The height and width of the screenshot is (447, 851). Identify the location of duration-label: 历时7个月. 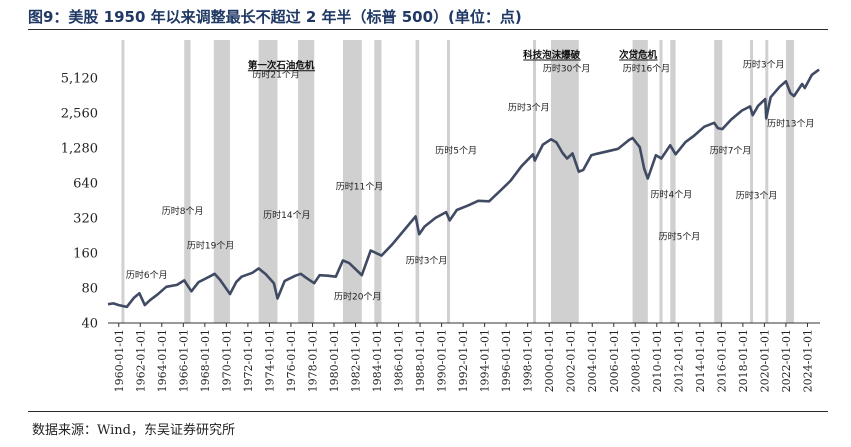
(731, 150).